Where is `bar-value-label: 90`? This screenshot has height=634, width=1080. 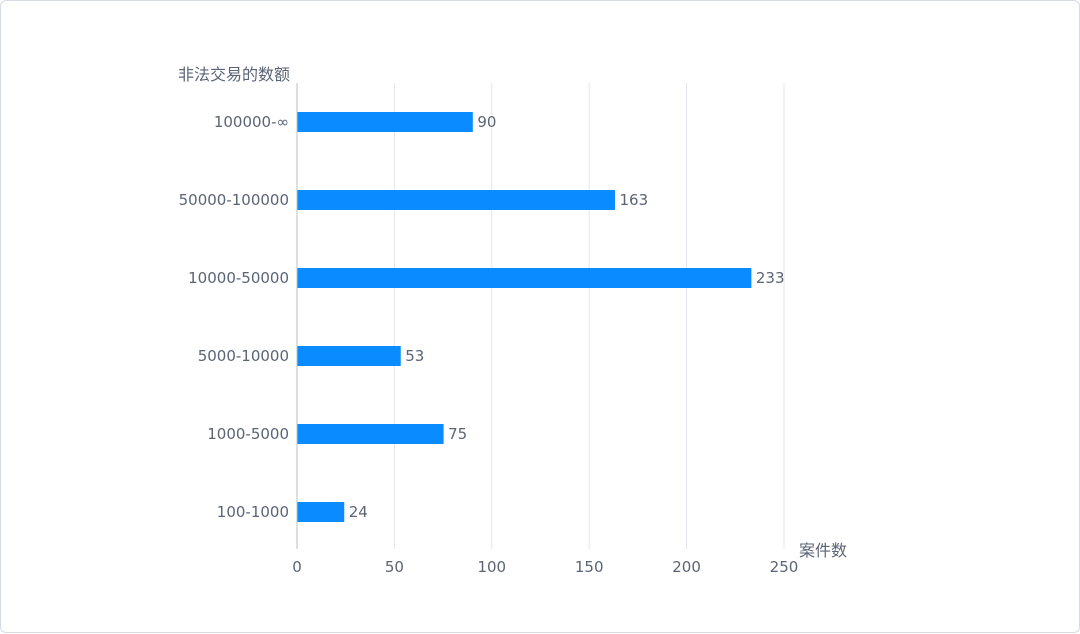
bar-value-label: 90 is located at coordinates (486, 122).